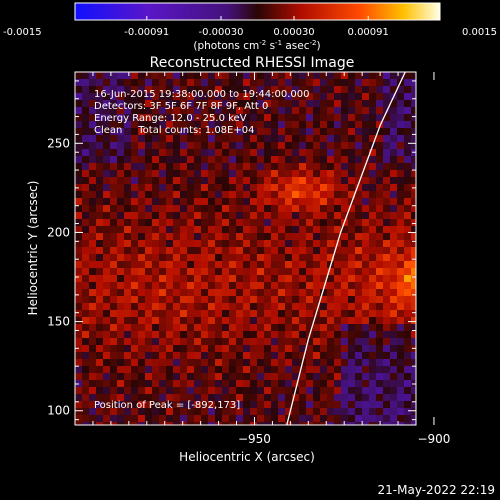 The image size is (500, 500). I want to click on x-tick-label: −950, so click(254, 439).